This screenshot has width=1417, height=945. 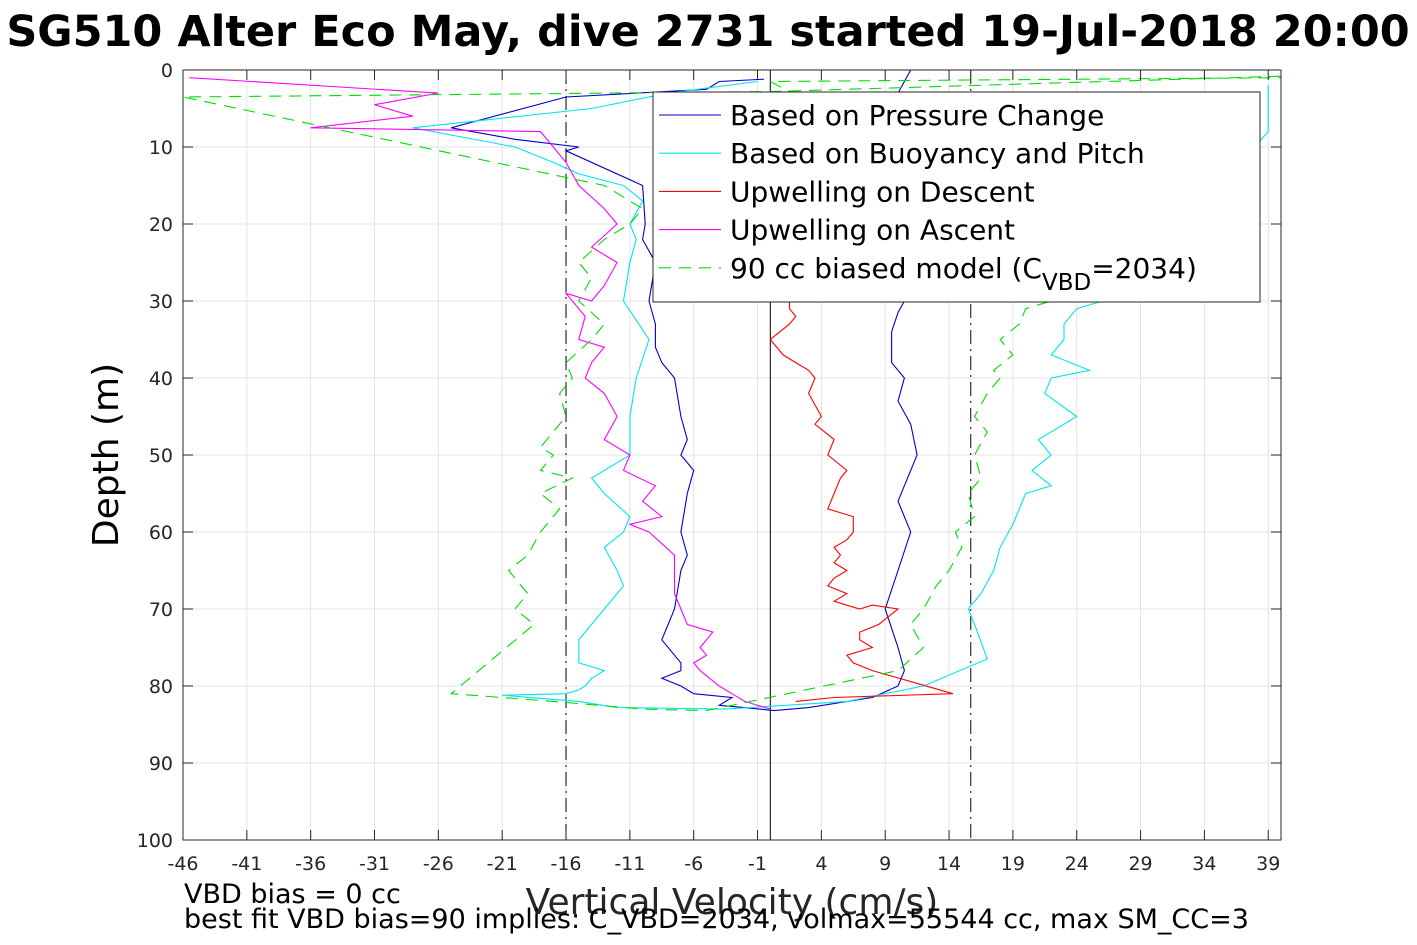 What do you see at coordinates (949, 864) in the screenshot?
I see `x-tick-label: 14` at bounding box center [949, 864].